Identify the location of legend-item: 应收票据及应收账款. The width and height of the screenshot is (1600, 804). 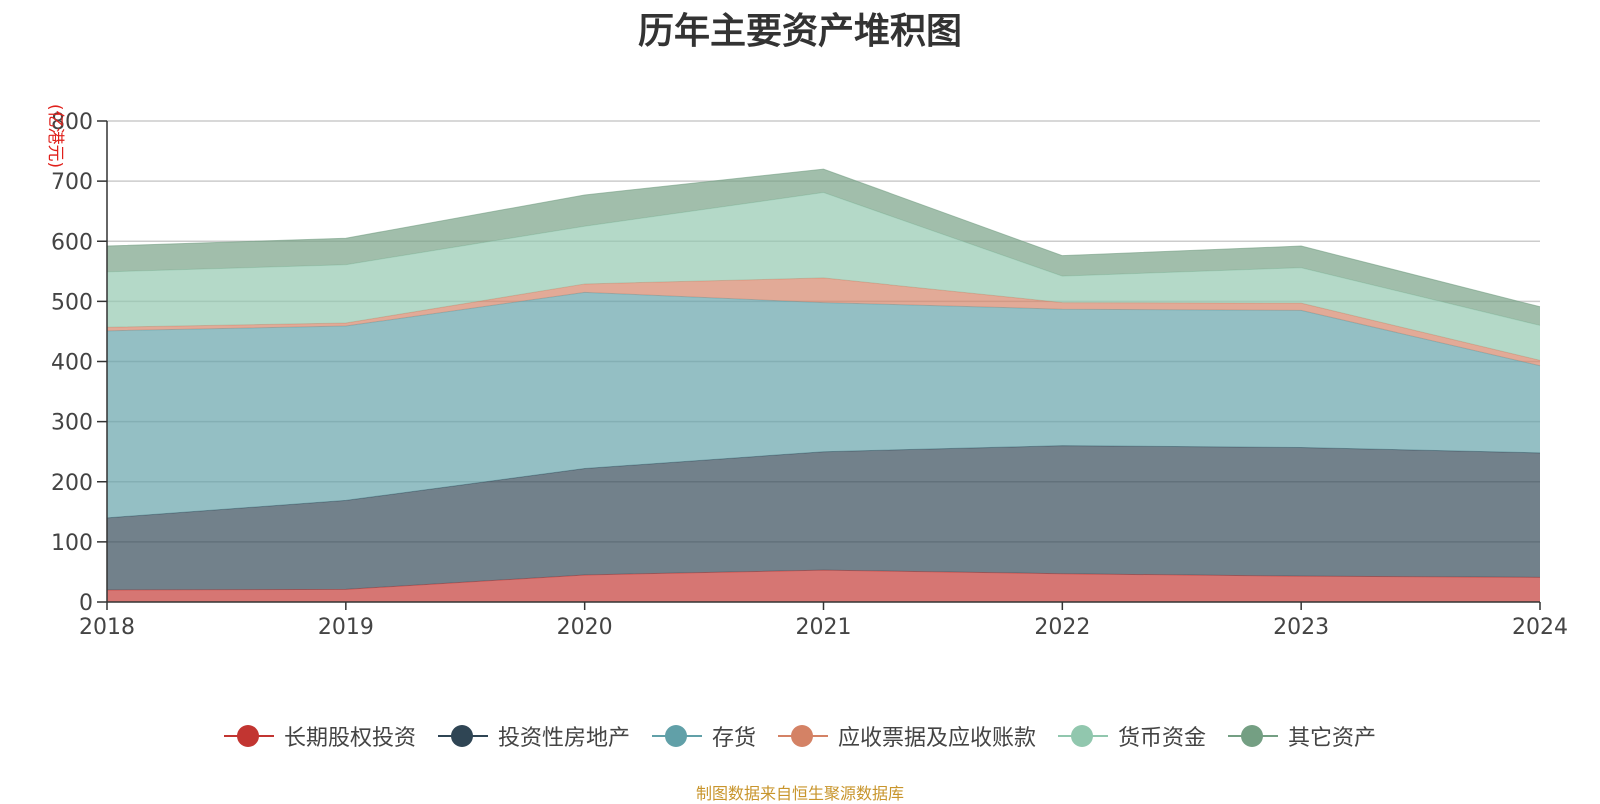
(907, 736).